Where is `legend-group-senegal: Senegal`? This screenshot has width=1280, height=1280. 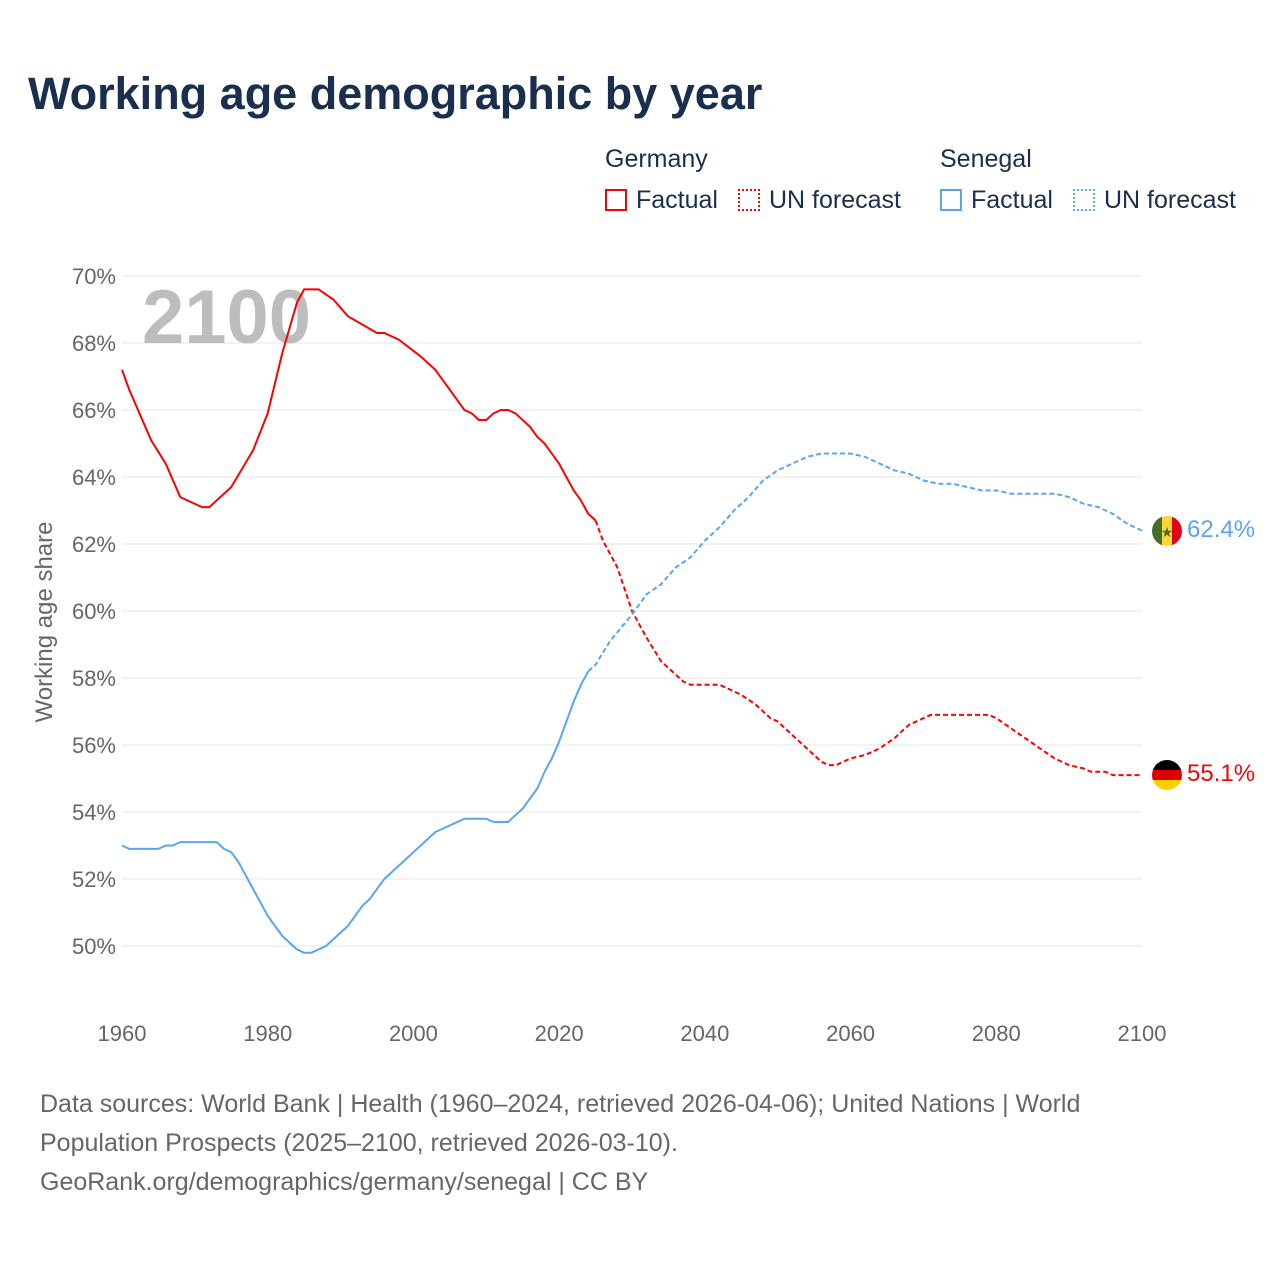
legend-group-senegal: Senegal is located at coordinates (986, 159).